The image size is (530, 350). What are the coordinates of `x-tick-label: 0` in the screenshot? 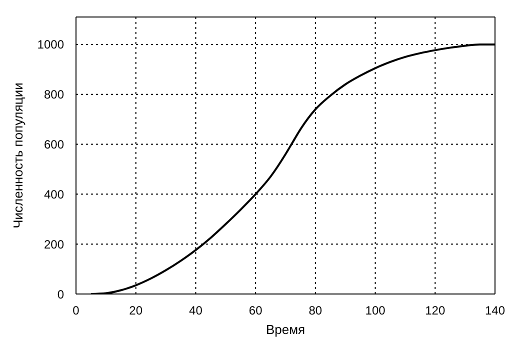 It's located at (76, 311).